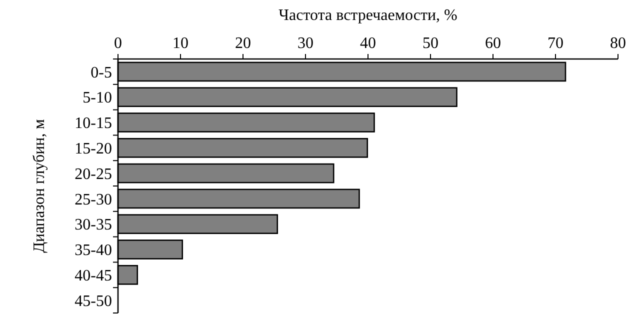 This screenshot has width=636, height=327. I want to click on y-tick-label: 40-45, so click(93, 276).